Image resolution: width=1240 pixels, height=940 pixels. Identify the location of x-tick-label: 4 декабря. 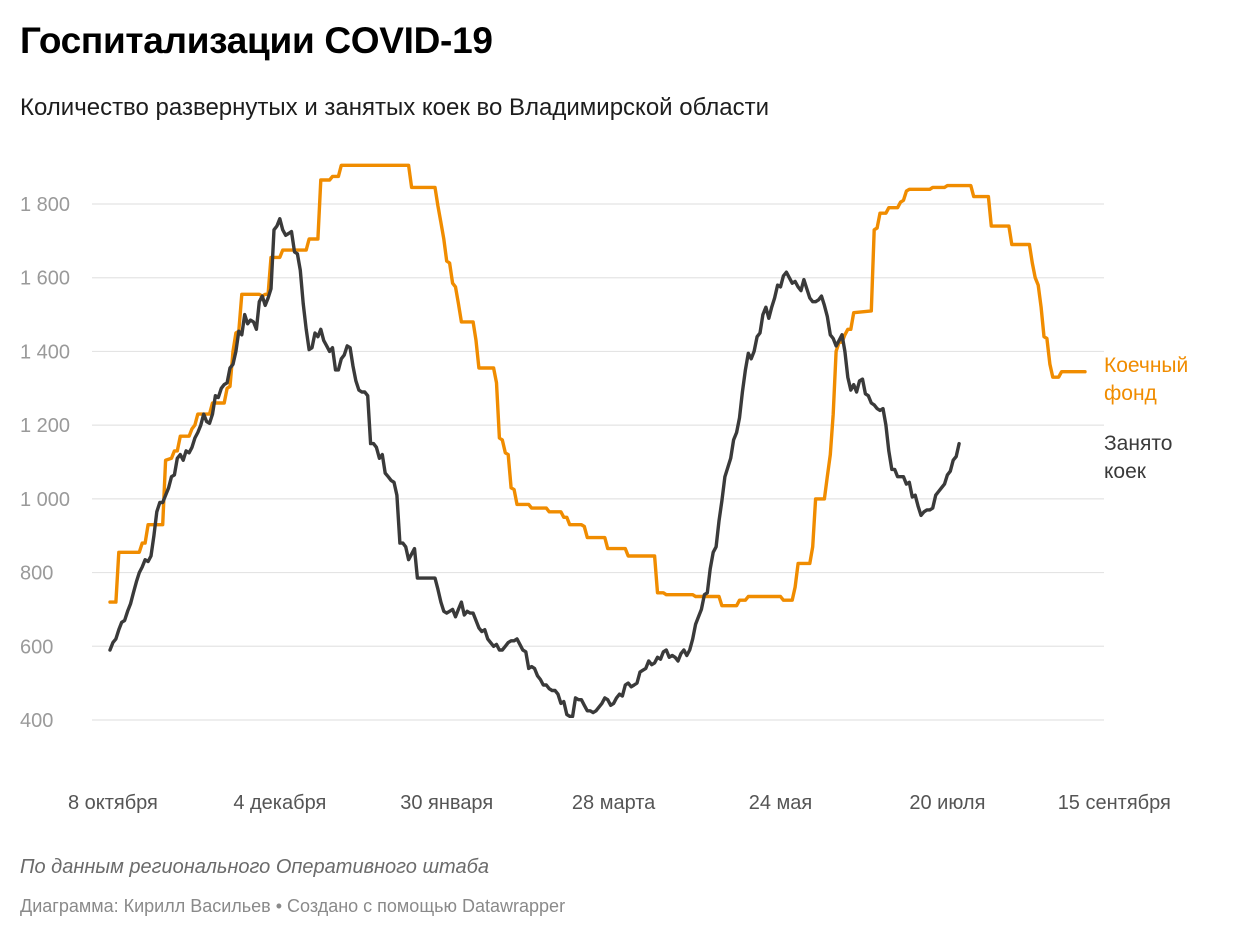
(279, 803).